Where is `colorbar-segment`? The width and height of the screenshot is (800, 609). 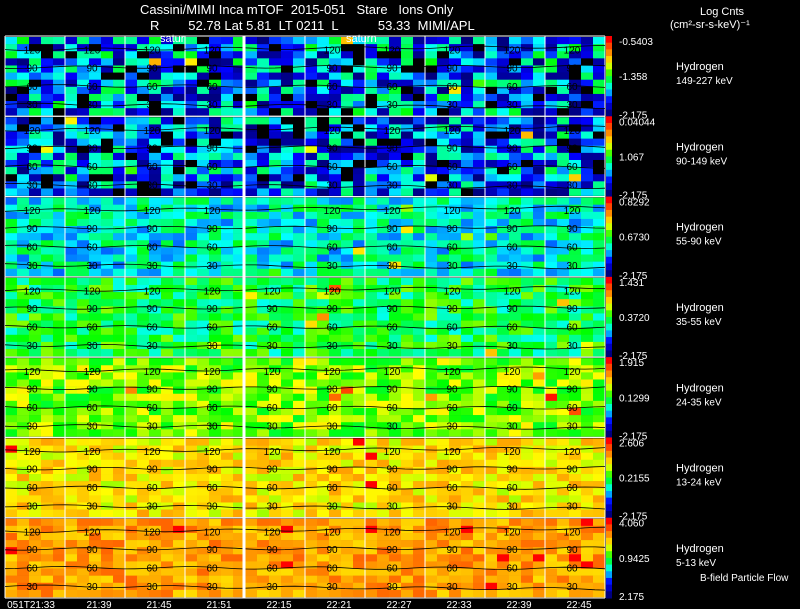 colorbar-segment is located at coordinates (609, 387).